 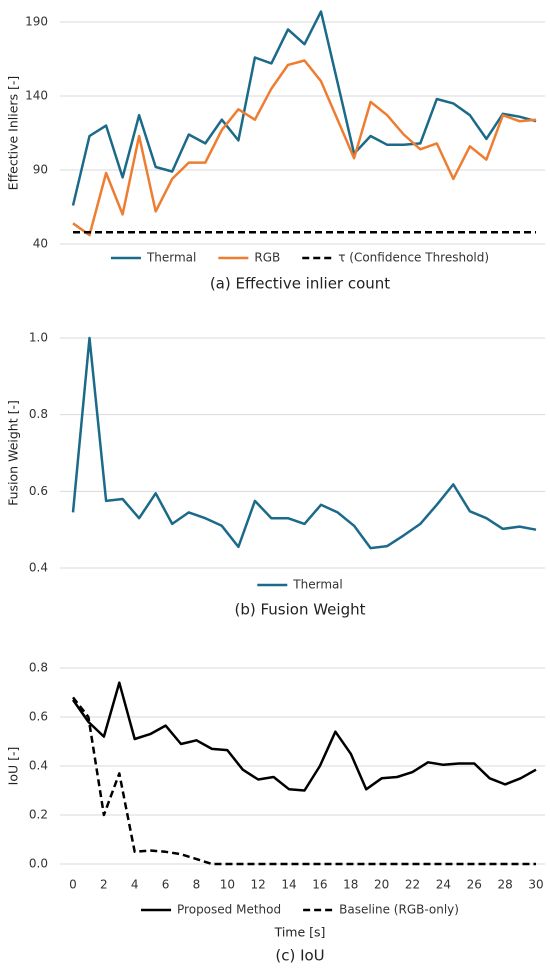 What do you see at coordinates (443, 885) in the screenshot?
I see `x-tick-label: 24` at bounding box center [443, 885].